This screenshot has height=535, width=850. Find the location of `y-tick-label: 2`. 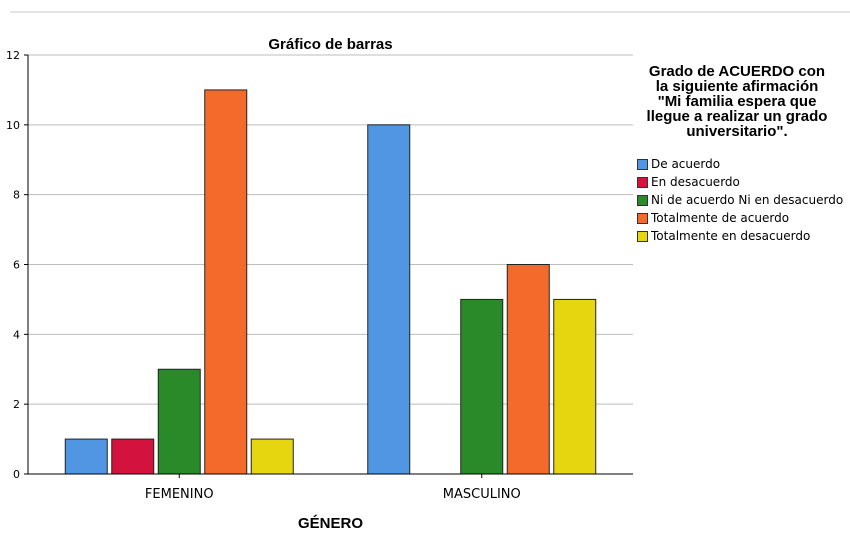

y-tick-label: 2 is located at coordinates (16, 404).